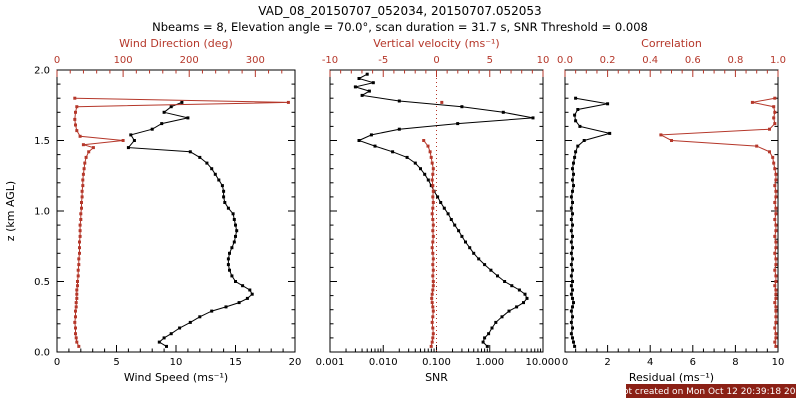 The image size is (800, 400). I want to click on axis-text: 8, so click(735, 362).